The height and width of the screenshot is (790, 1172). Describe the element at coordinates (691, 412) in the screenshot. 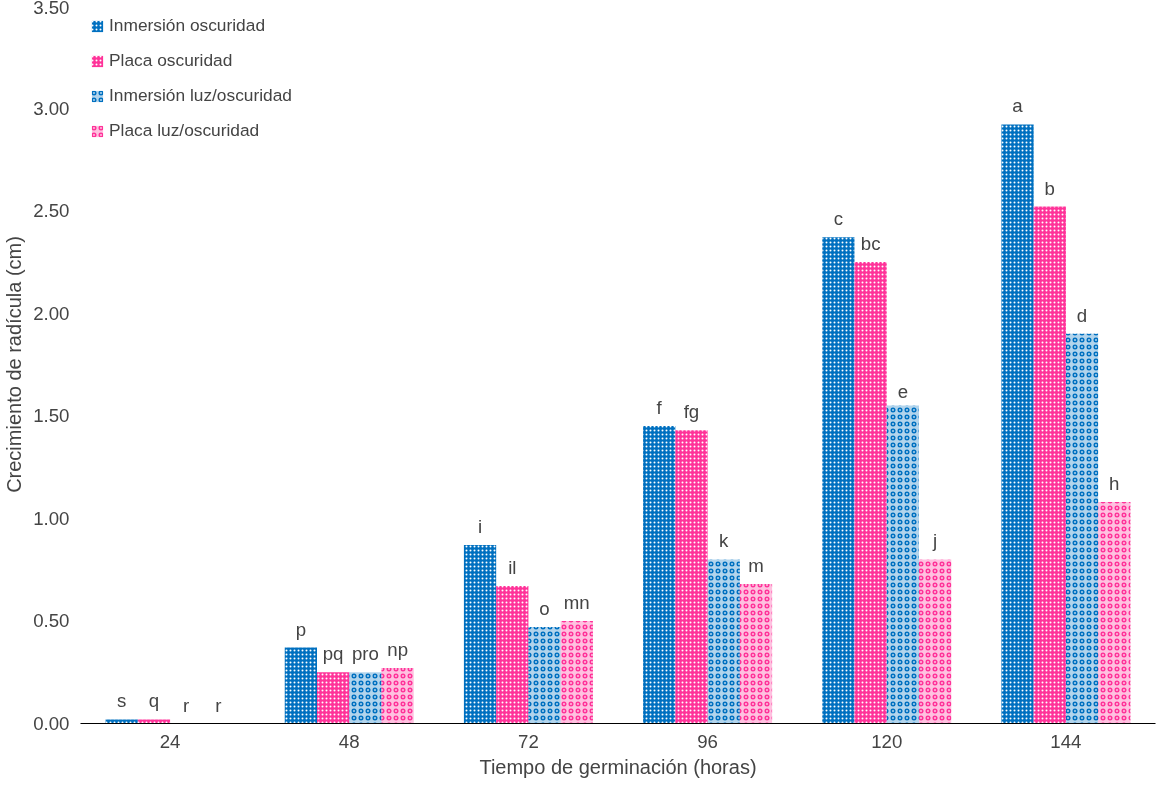

I see `annotation: fg` at that location.